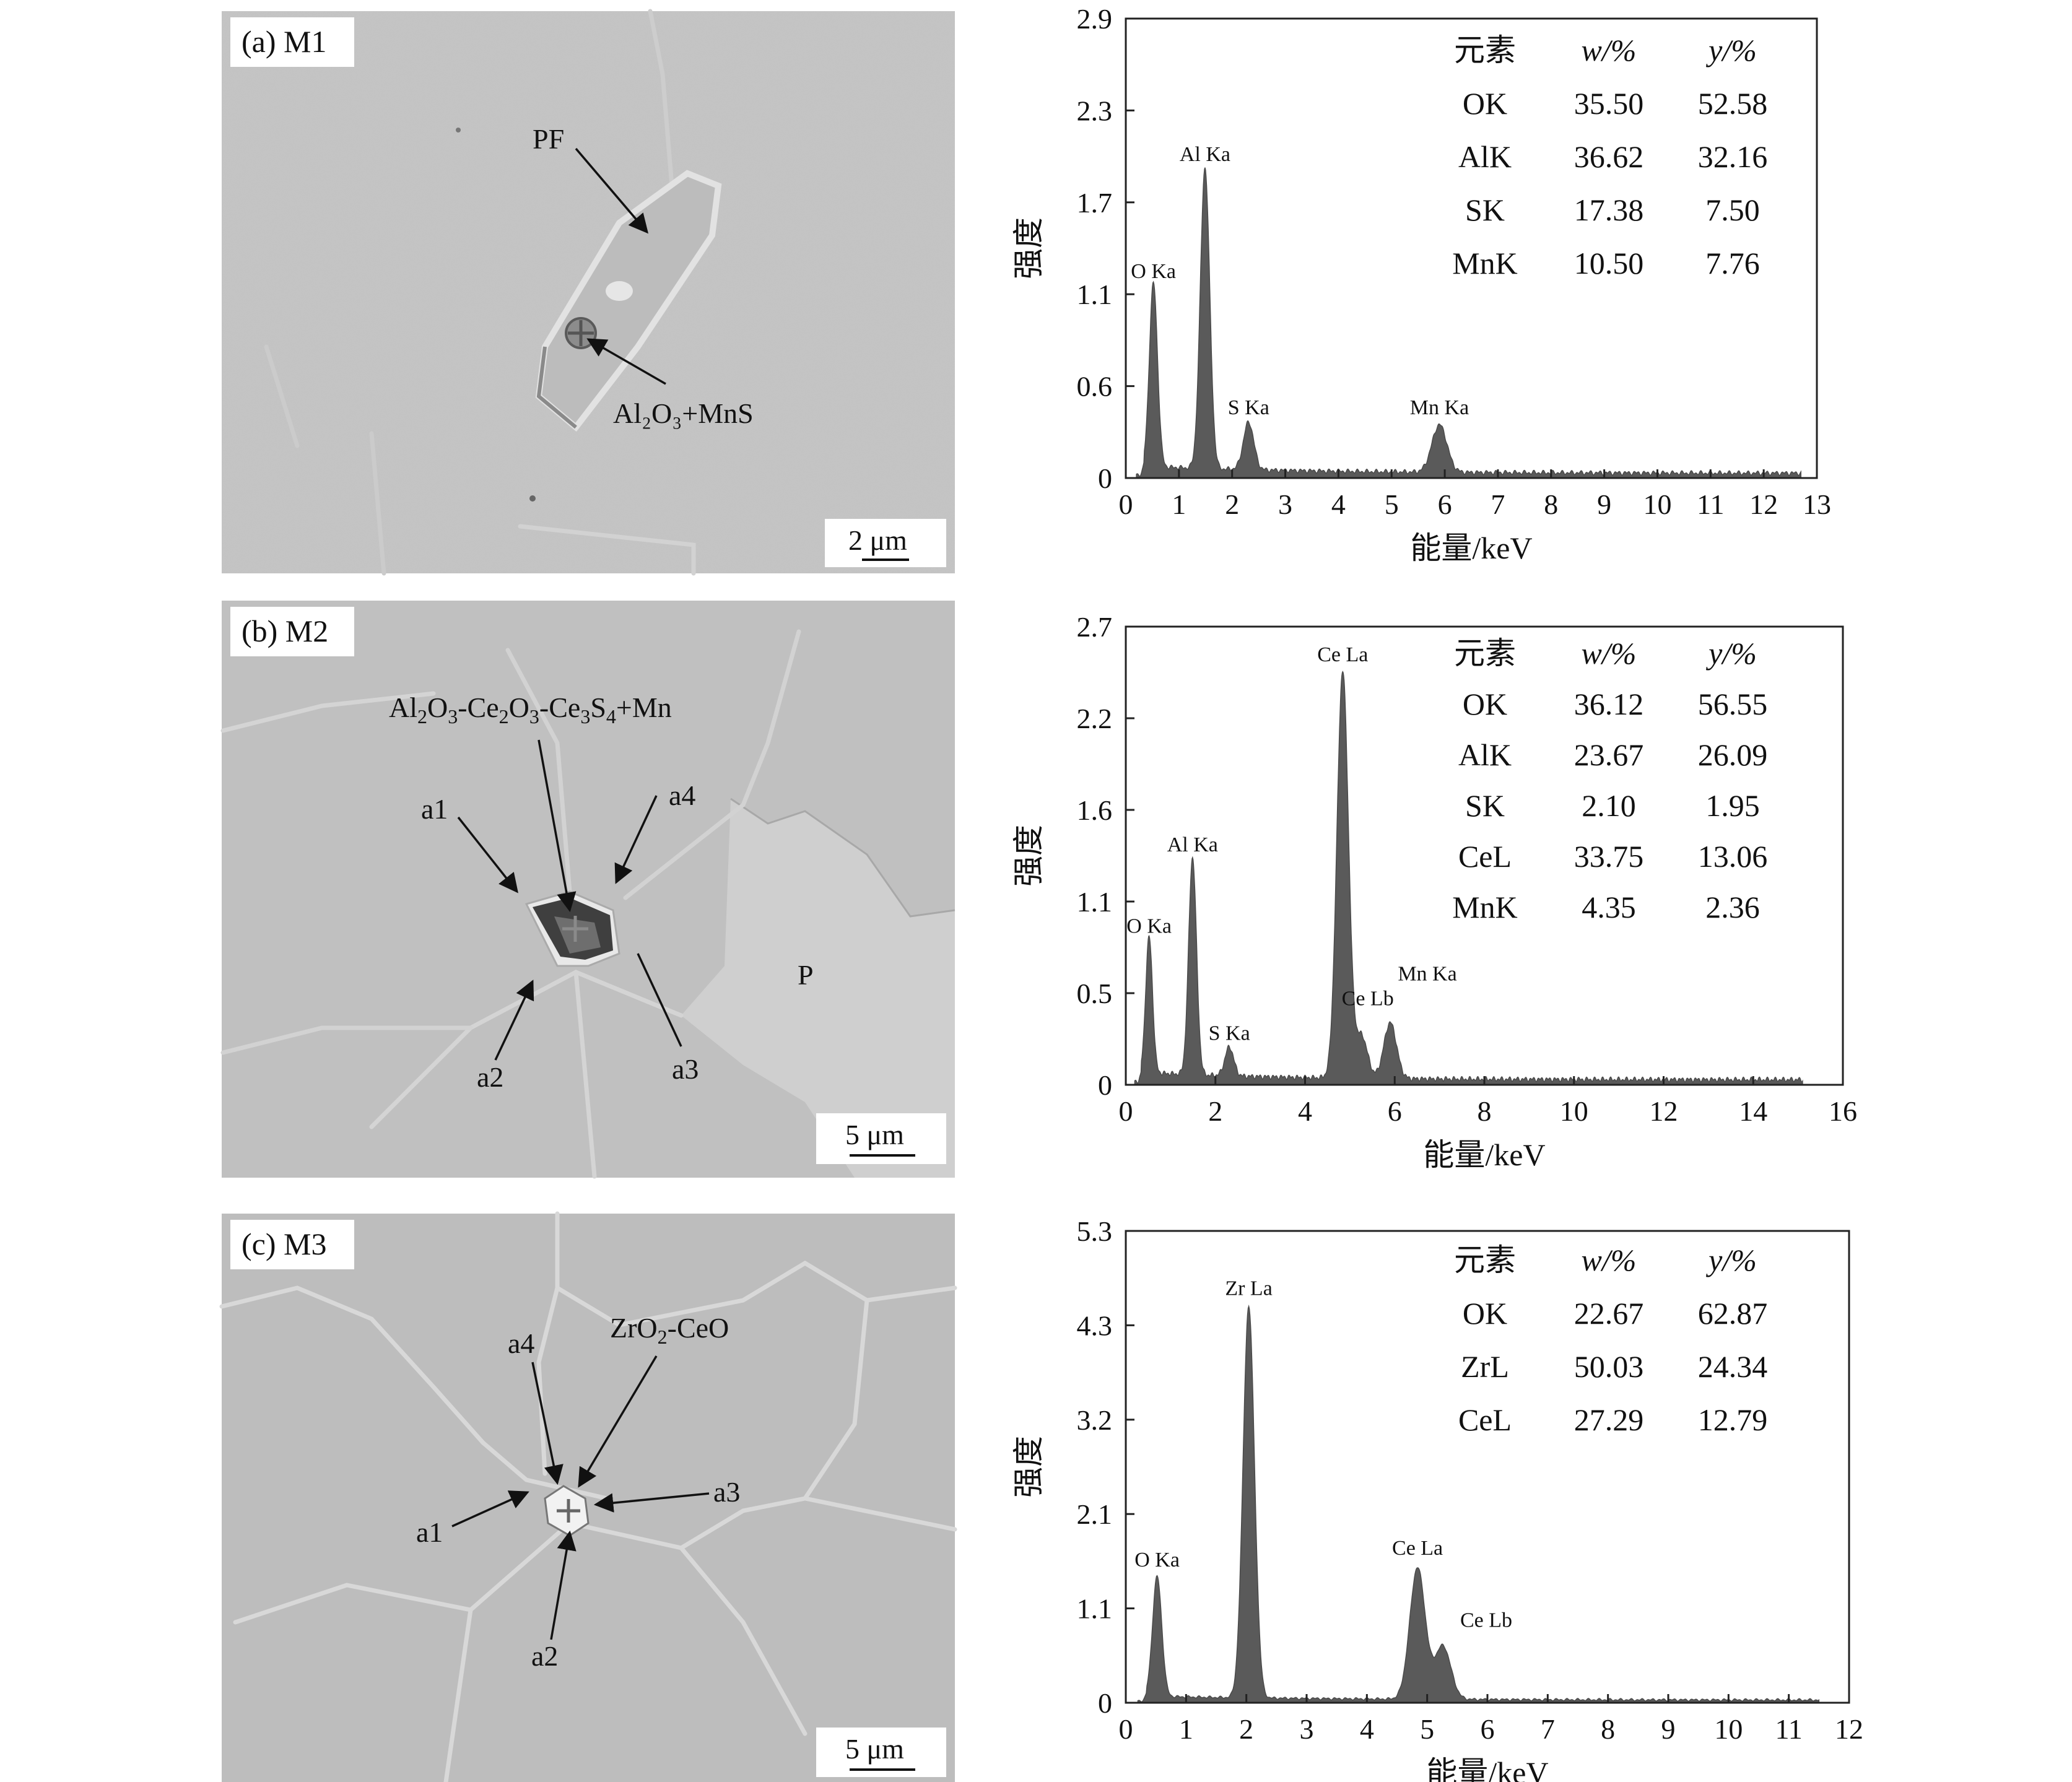  I want to click on arrow-a2-c, so click(563, 1585).